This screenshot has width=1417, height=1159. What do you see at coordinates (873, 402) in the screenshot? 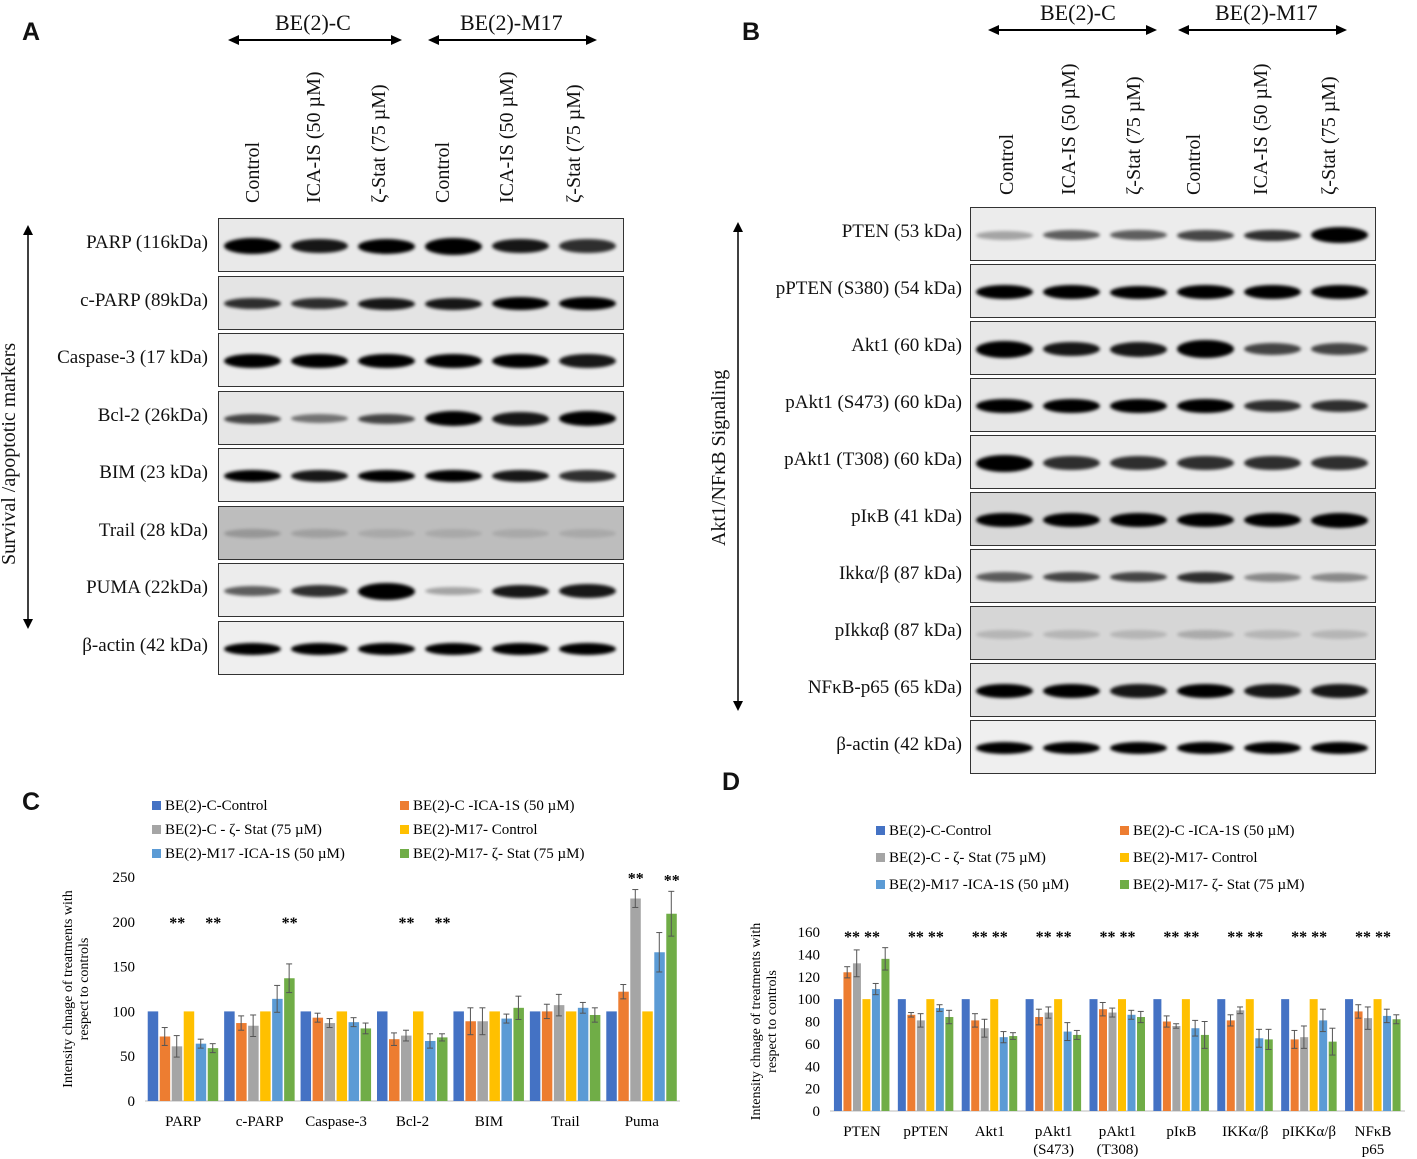
I see `b-blot-label: pAkt1 (S473) (60 kDa)` at bounding box center [873, 402].